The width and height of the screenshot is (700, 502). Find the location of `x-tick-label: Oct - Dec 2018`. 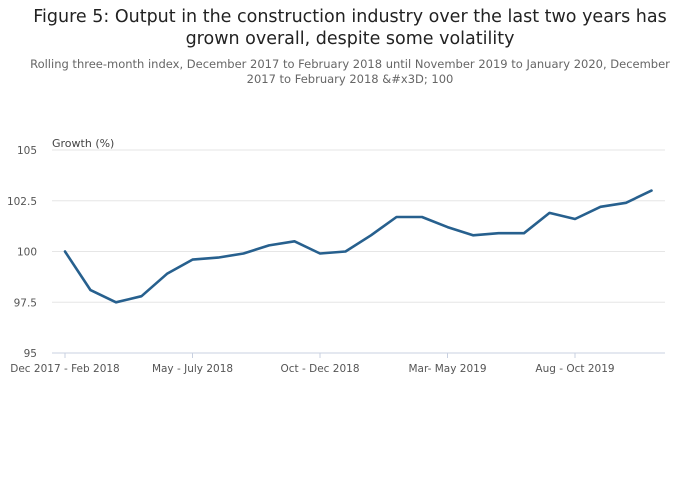

x-tick-label: Oct - Dec 2018 is located at coordinates (320, 369).